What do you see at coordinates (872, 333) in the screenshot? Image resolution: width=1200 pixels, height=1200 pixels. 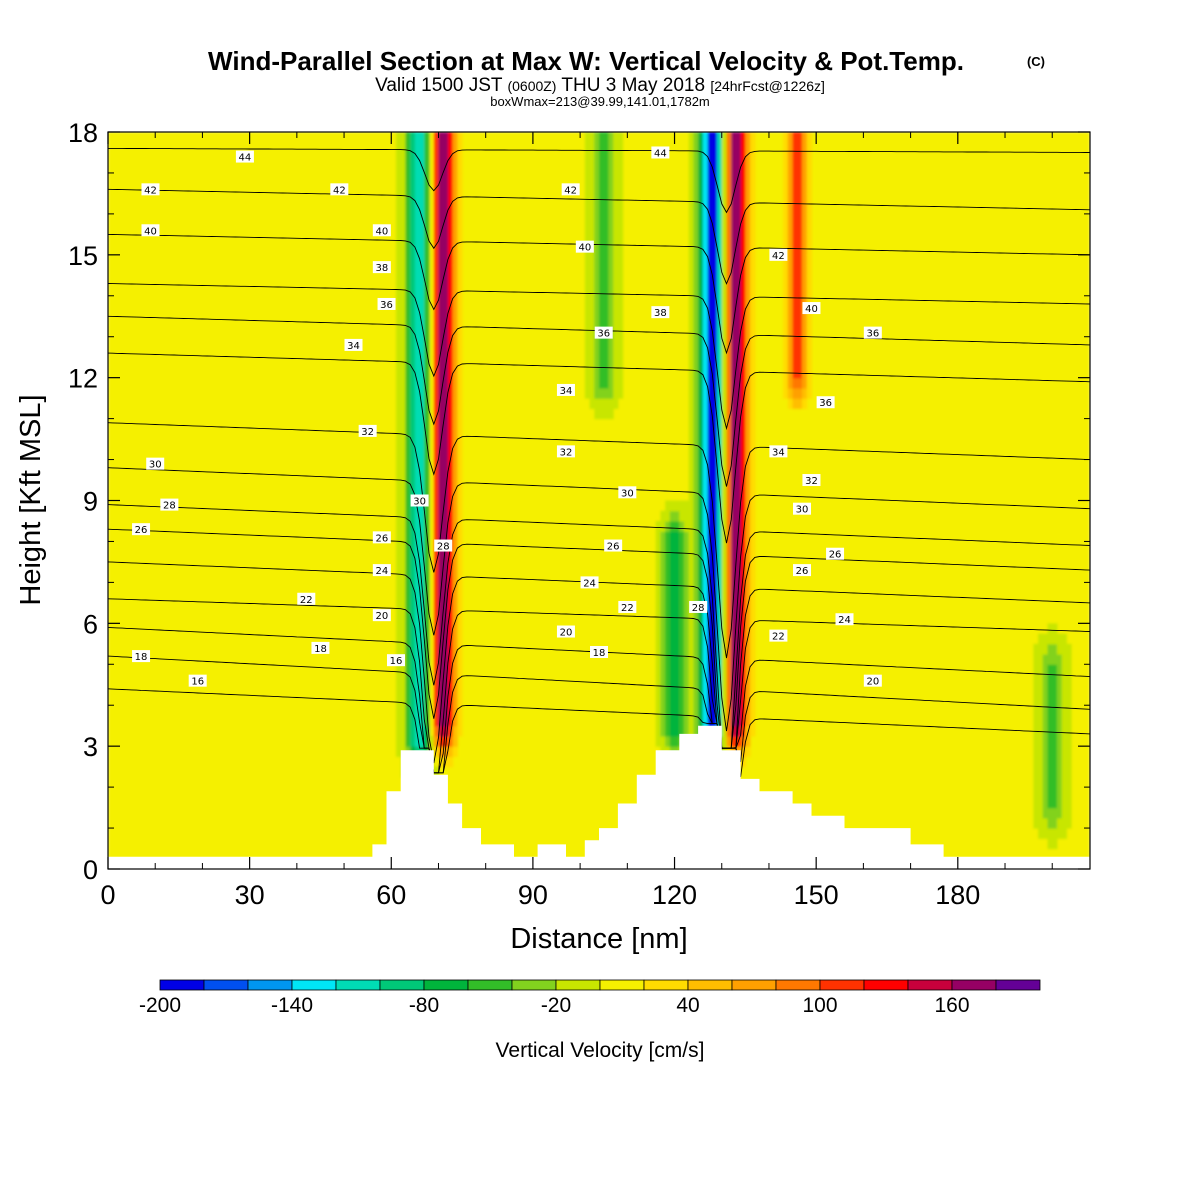 I see `contour-label-36: 36` at bounding box center [872, 333].